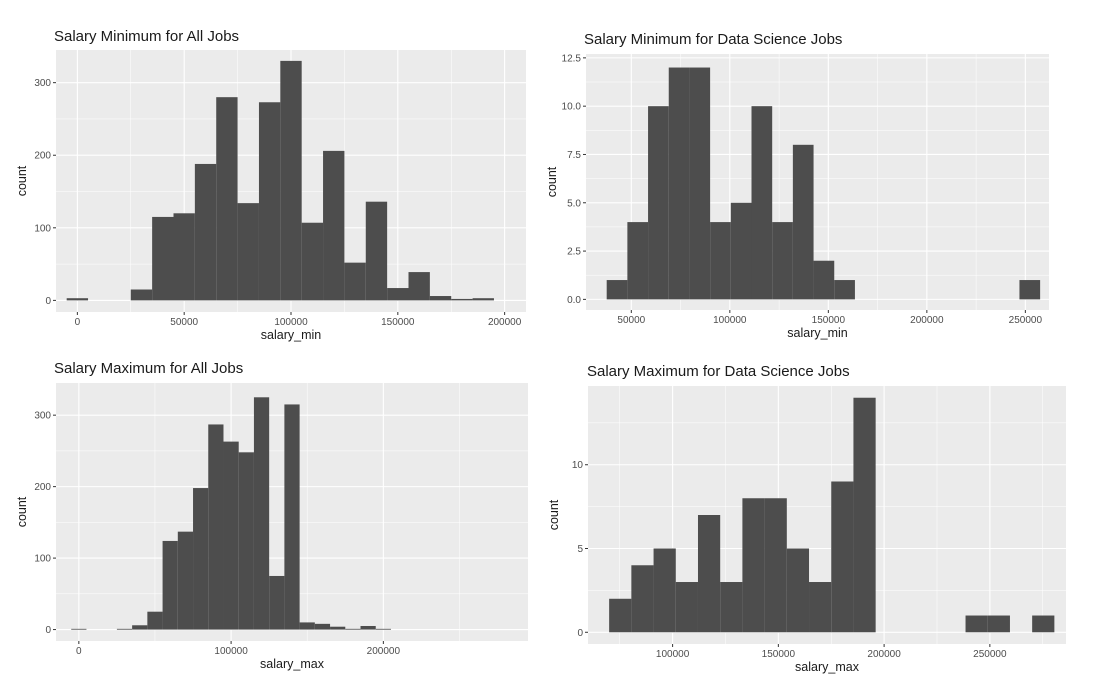 The image size is (1095, 695). I want to click on chart-1-title: Salary Minimum for All Jobs, so click(146, 36).